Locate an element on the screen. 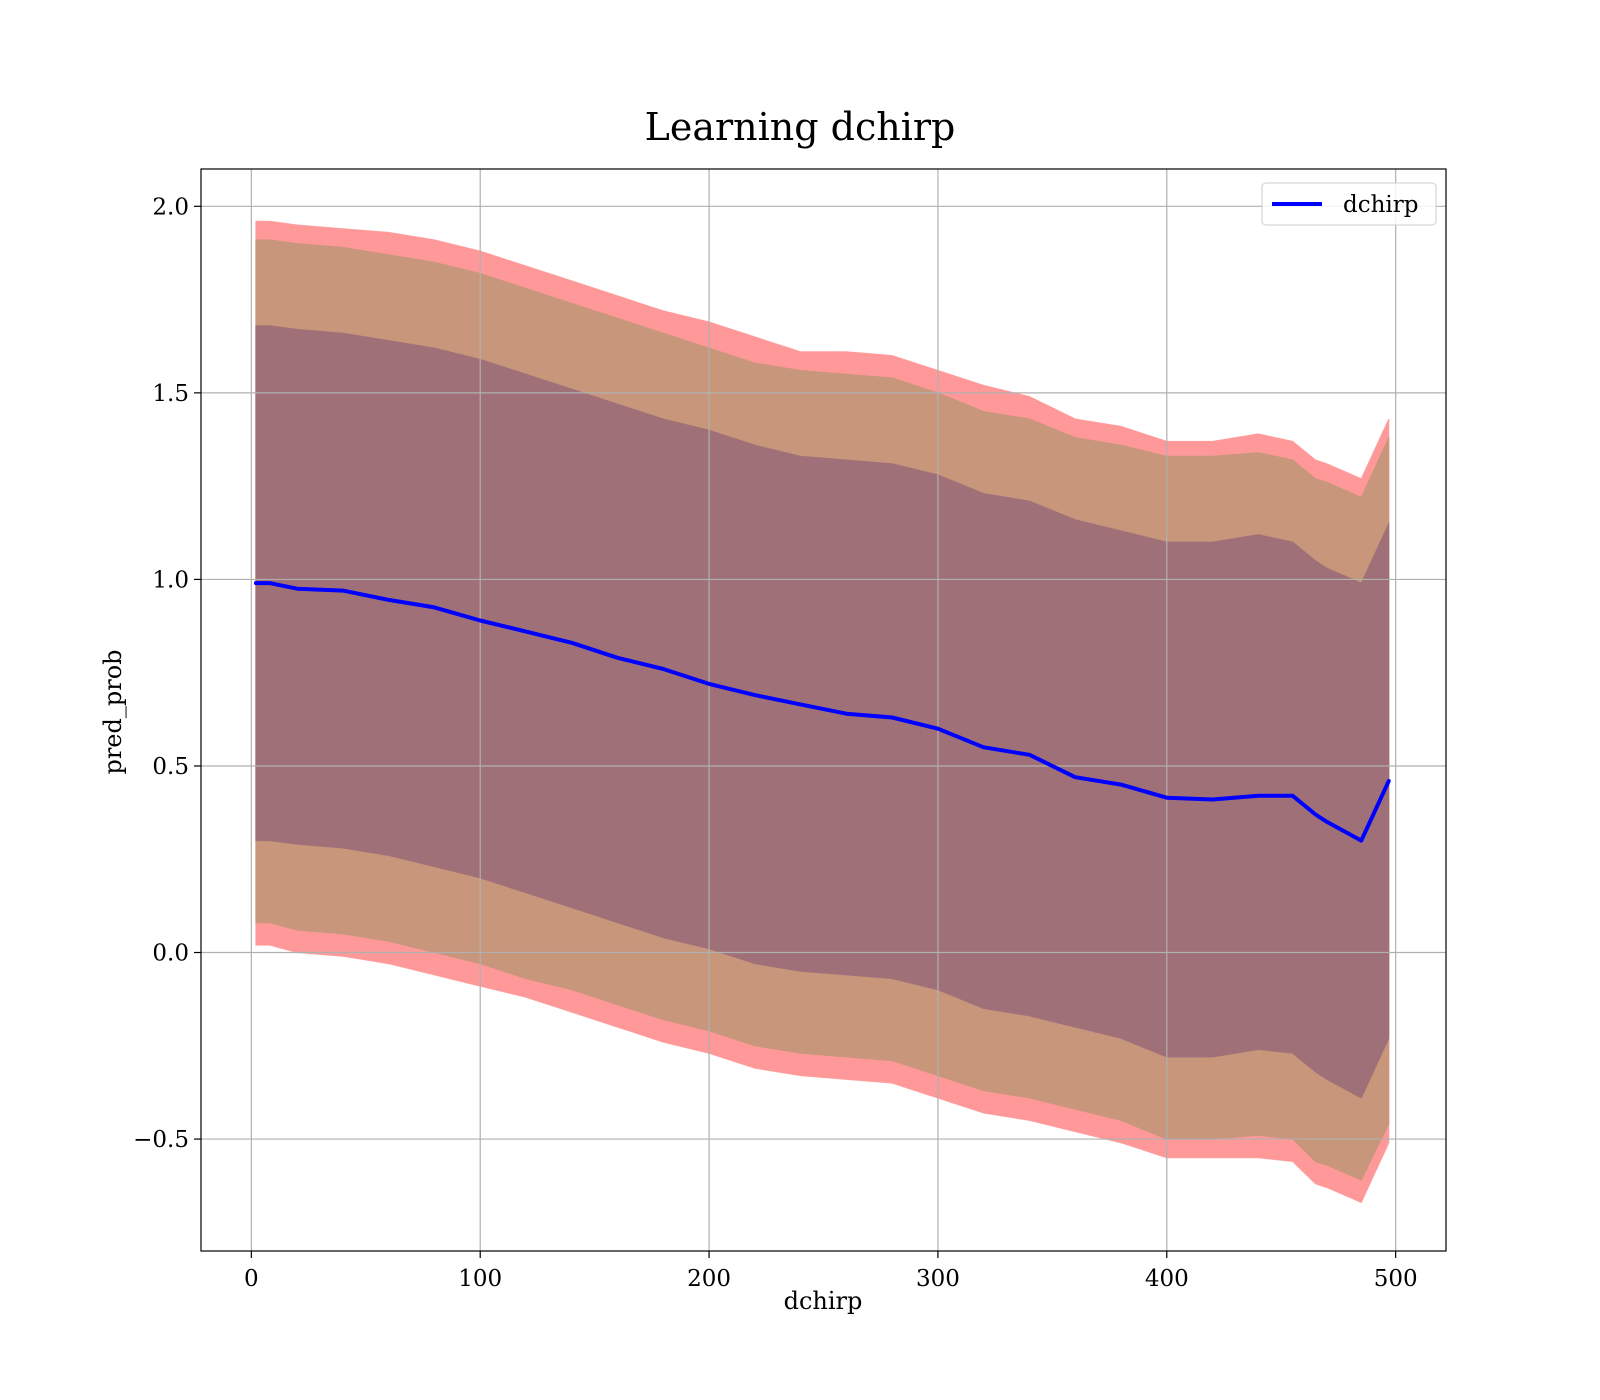 The width and height of the screenshot is (1600, 1400). y-tick-label: 1.5 is located at coordinates (170, 394).